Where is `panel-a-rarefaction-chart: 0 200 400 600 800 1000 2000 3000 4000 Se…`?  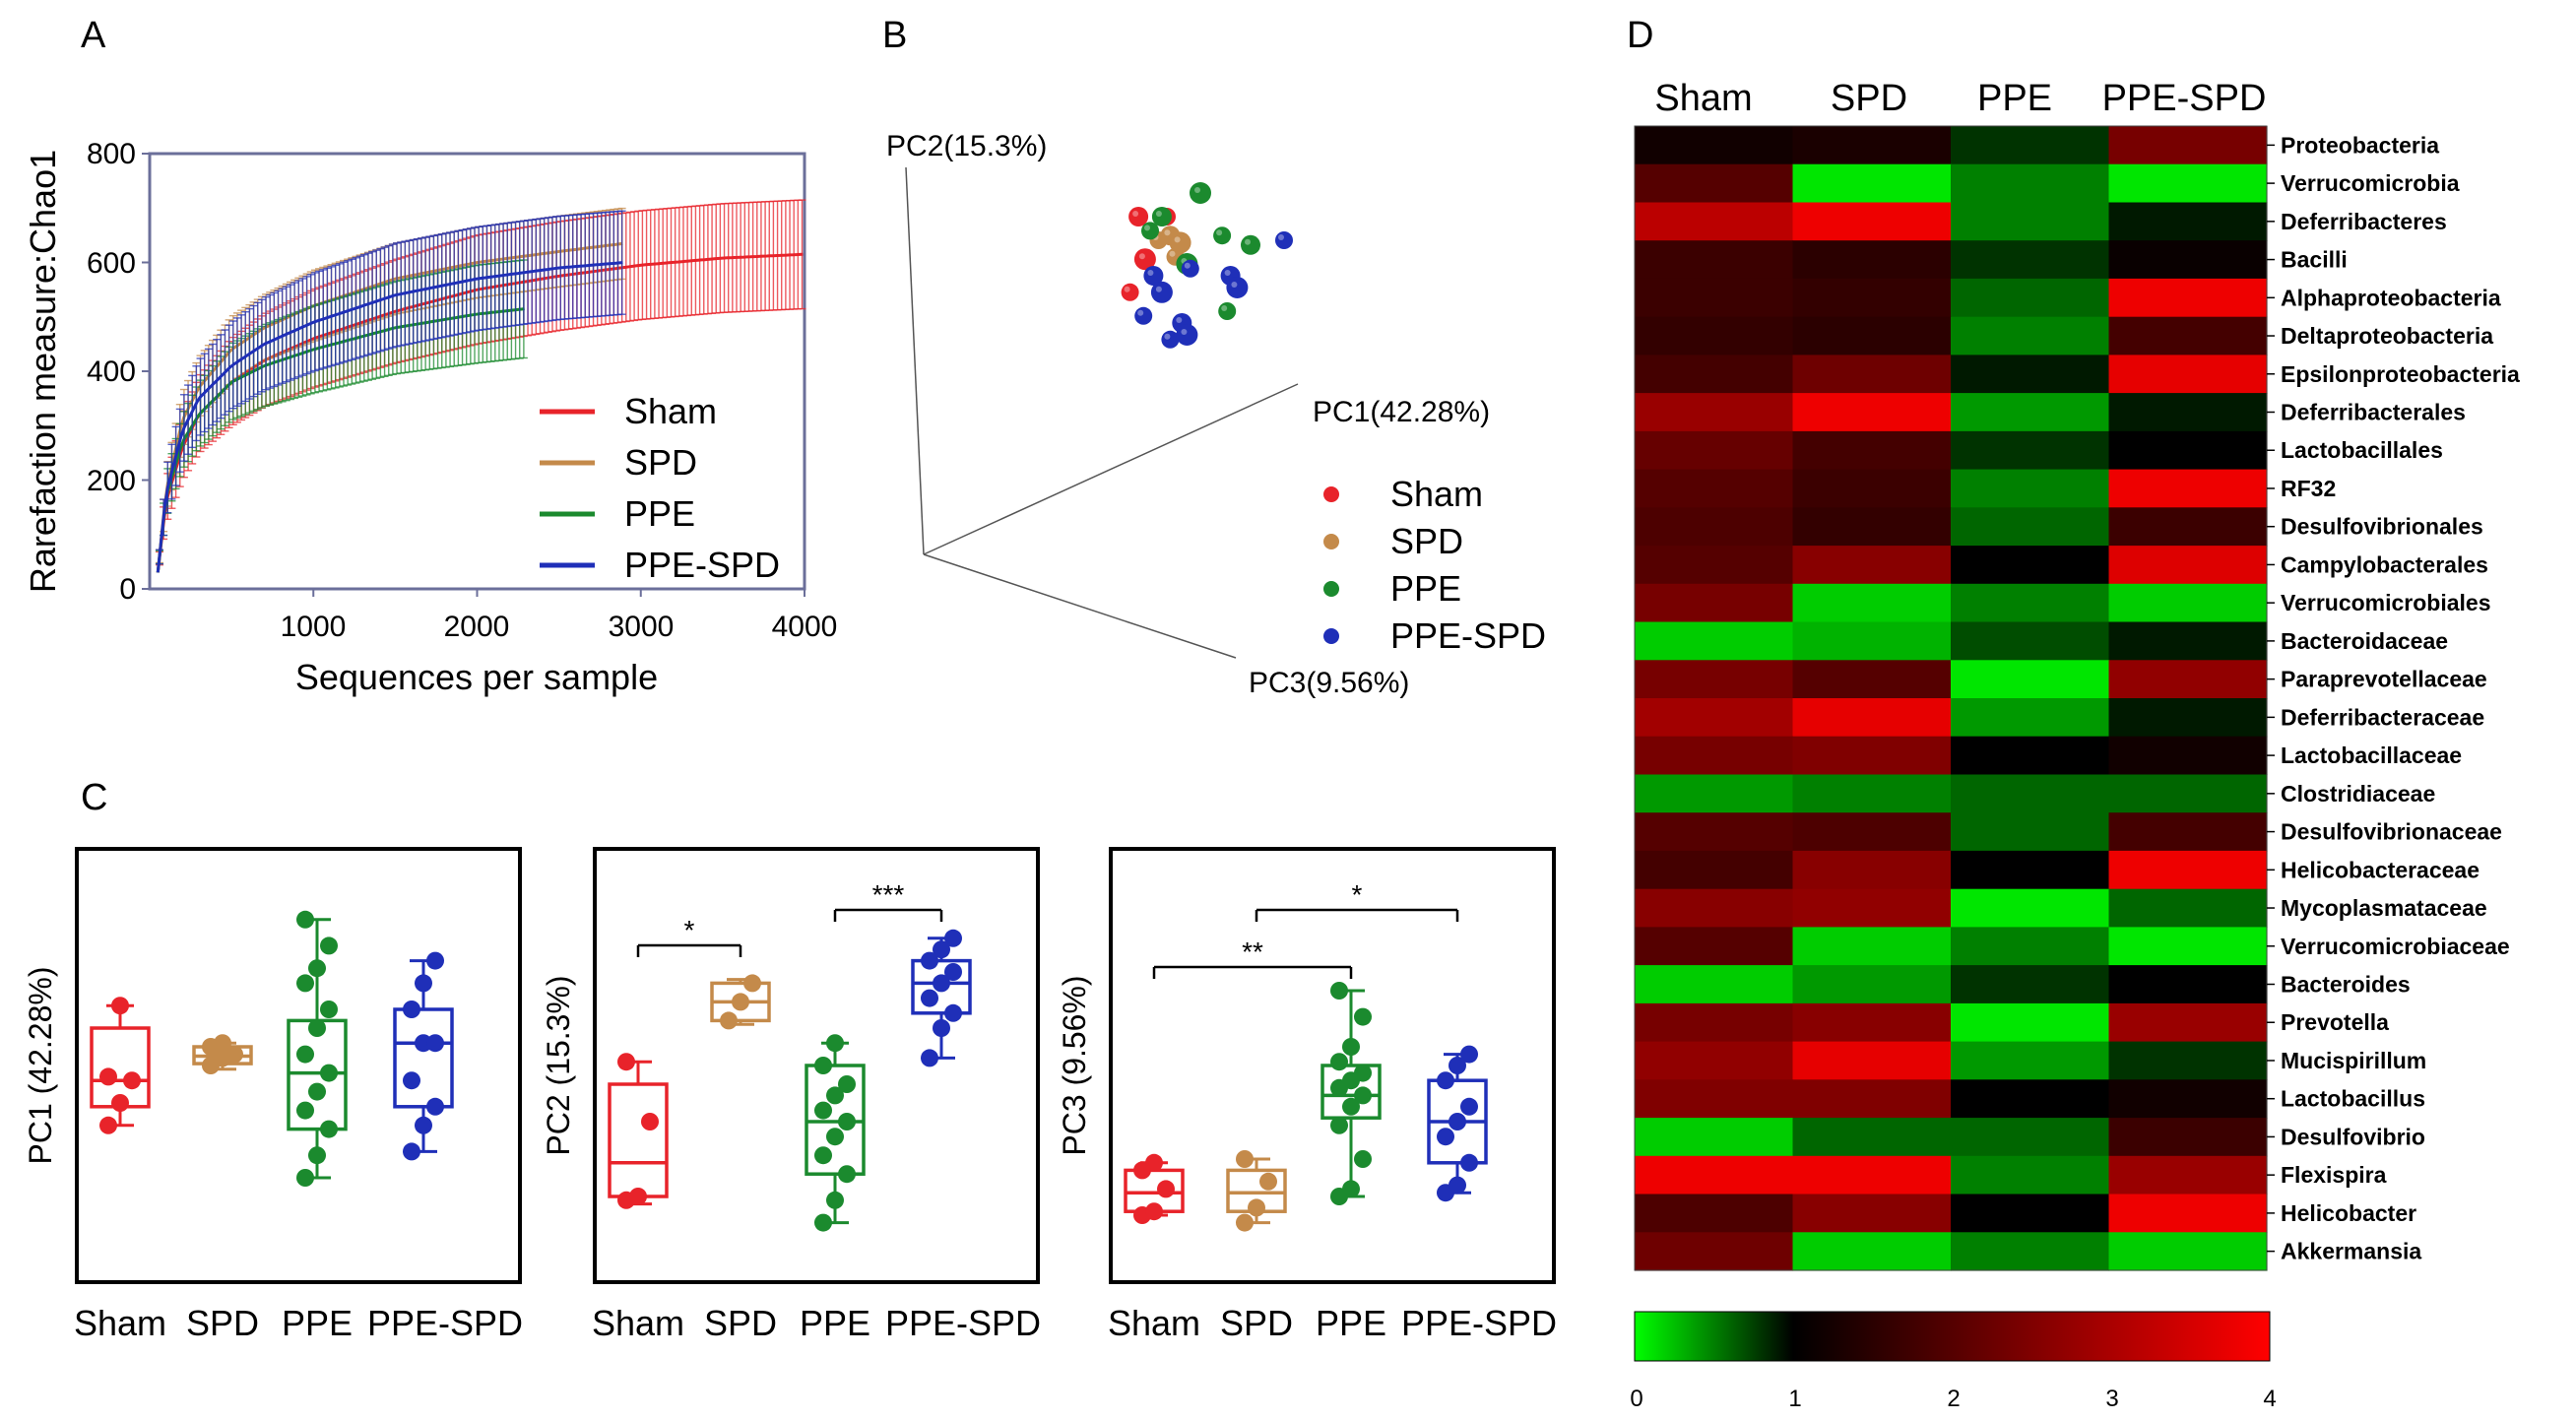 panel-a-rarefaction-chart: 0 200 400 600 800 1000 2000 3000 4000 Se… is located at coordinates (430, 417).